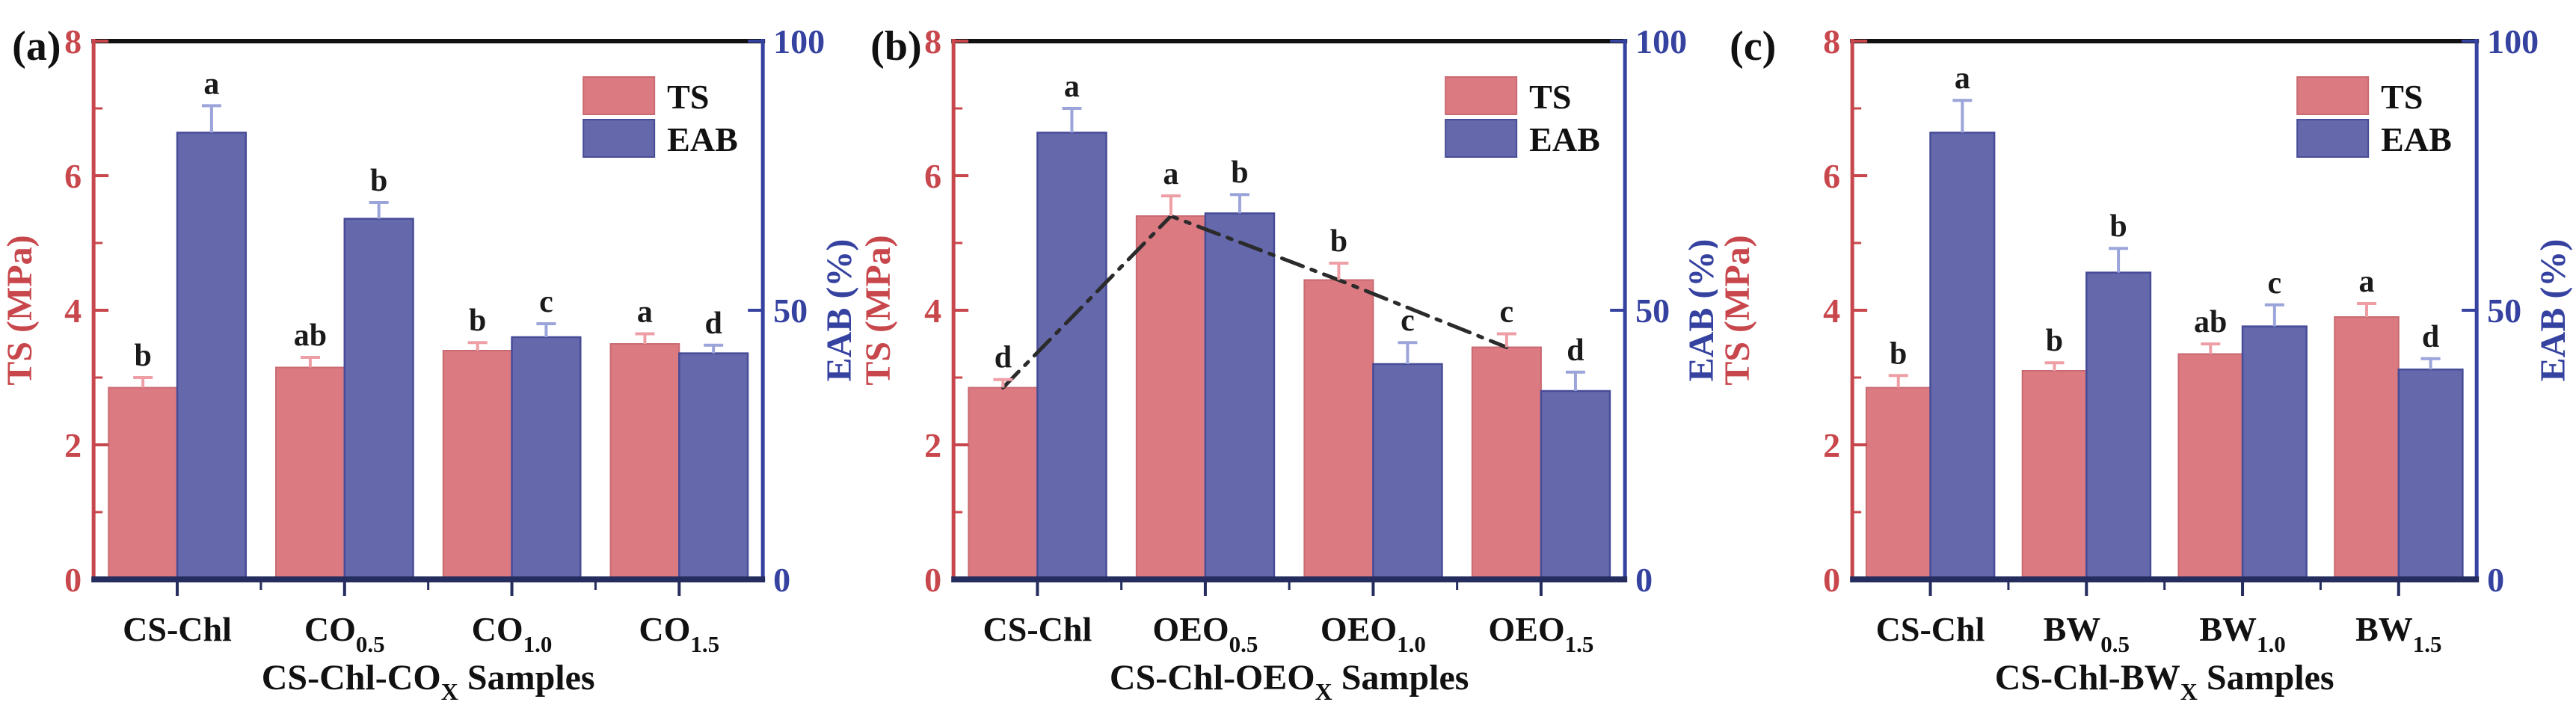 The height and width of the screenshot is (705, 2576). I want to click on eab-bar-OEO1.0, so click(1408, 472).